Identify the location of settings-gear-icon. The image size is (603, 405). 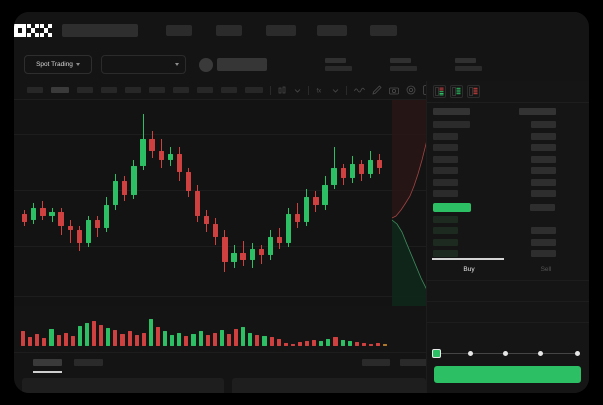
(411, 90).